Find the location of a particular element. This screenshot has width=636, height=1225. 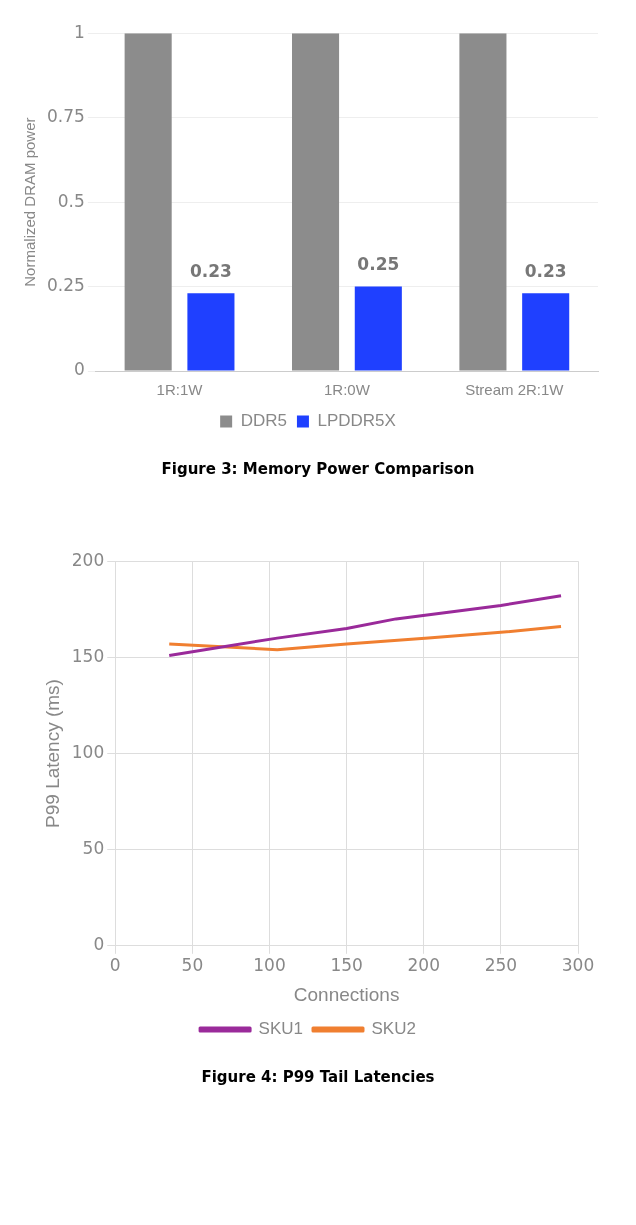

legend-label: DDR5 is located at coordinates (263, 421).